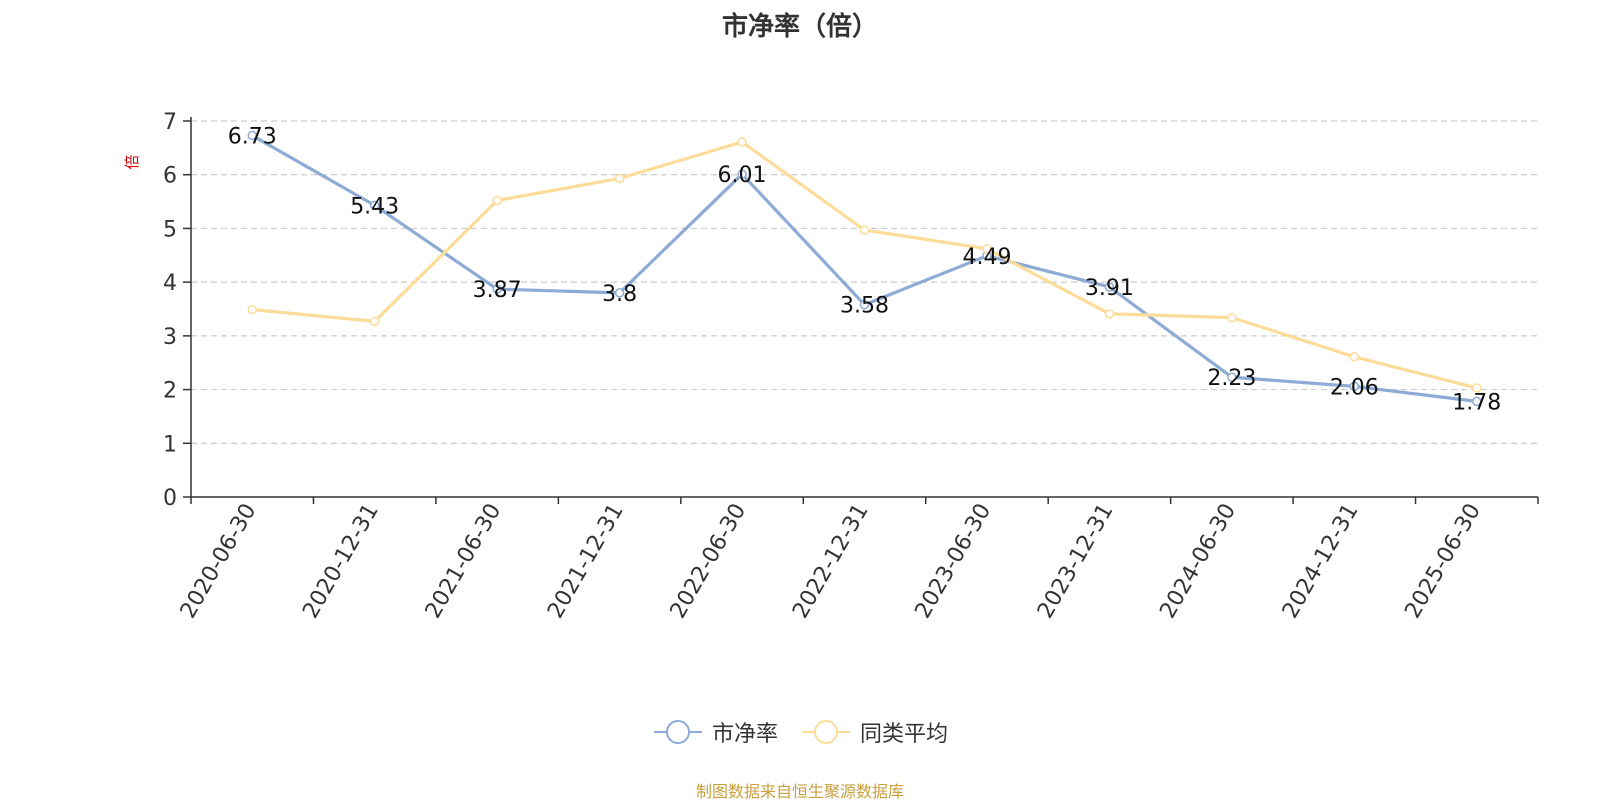 This screenshot has height=802, width=1600. I want to click on data-label: 5.43, so click(374, 206).